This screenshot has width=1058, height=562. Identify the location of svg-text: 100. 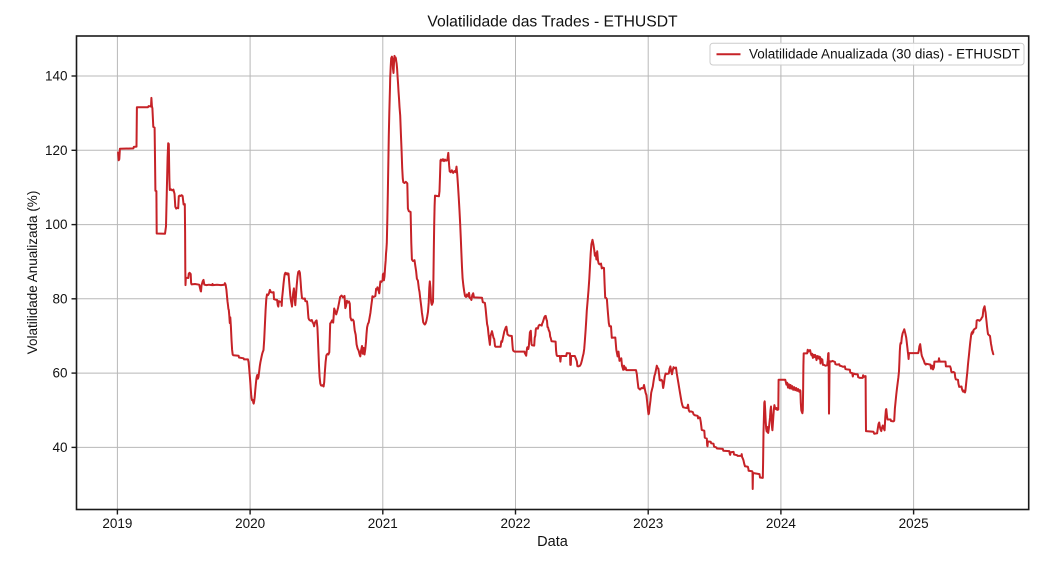
(56, 224).